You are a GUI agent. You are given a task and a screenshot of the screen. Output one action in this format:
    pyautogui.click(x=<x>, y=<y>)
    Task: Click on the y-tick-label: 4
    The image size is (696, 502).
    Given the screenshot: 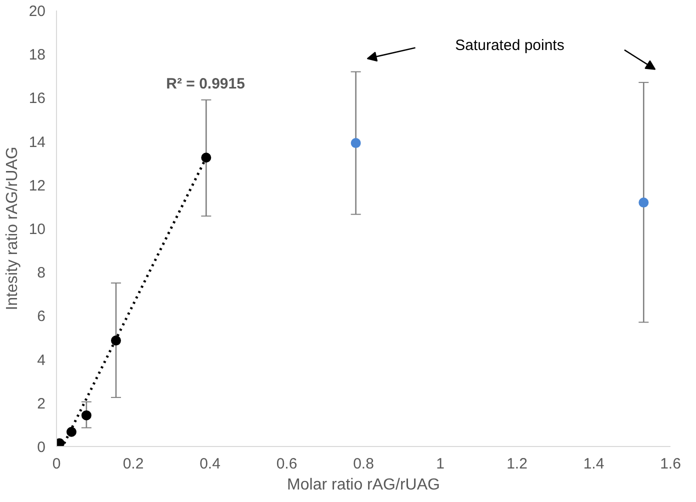 What is the action you would take?
    pyautogui.click(x=41, y=360)
    